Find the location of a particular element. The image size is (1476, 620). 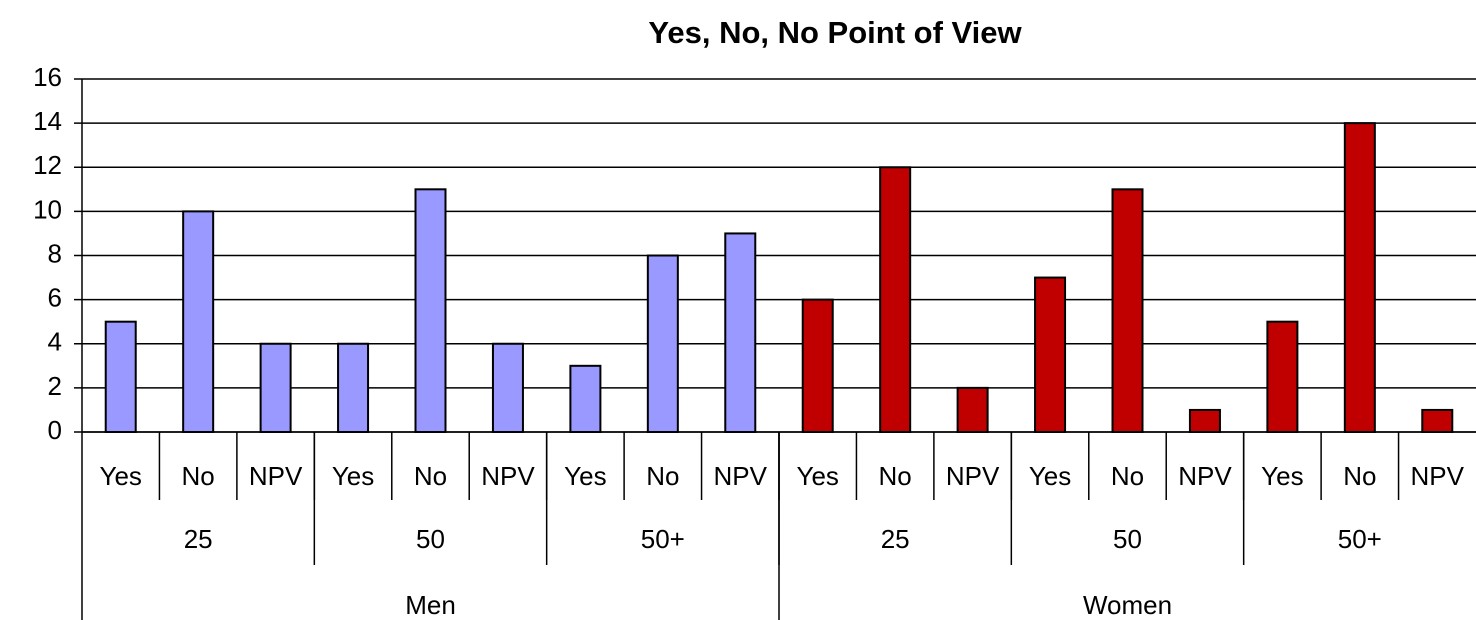

group-label: Men is located at coordinates (430, 605).